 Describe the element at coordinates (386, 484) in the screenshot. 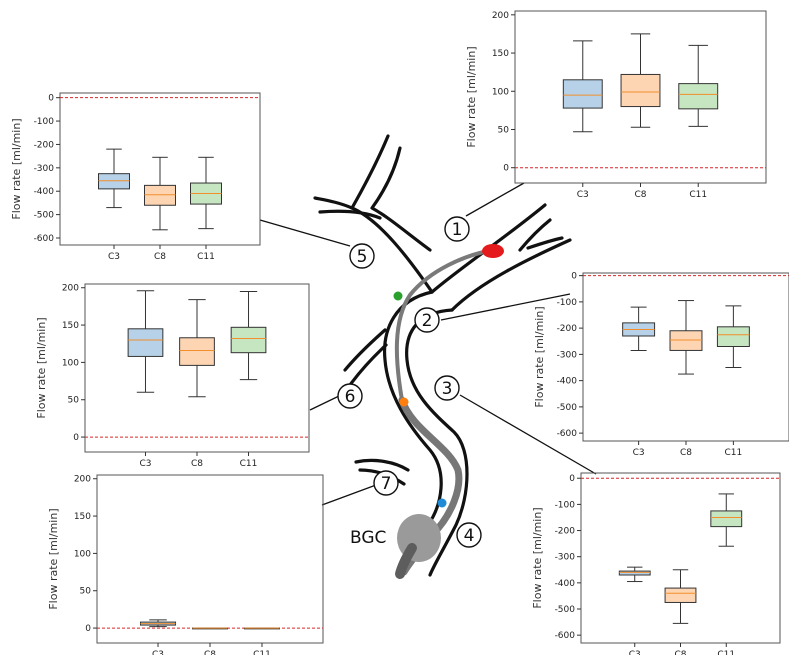

I see `region-7-number: 7` at that location.